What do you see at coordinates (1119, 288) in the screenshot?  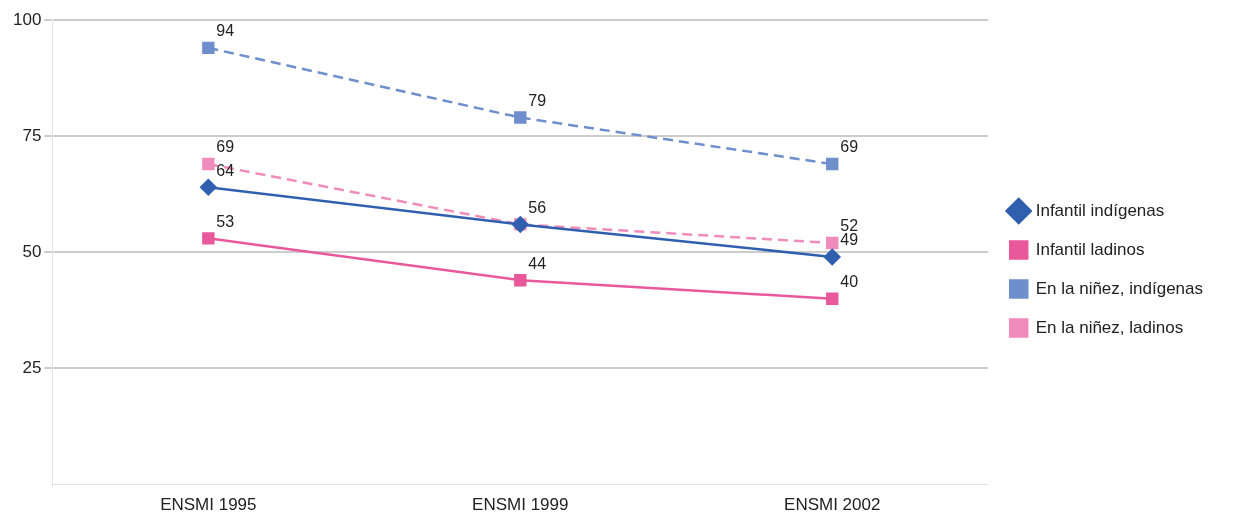 I see `legend-label: En la niñez, indígenas` at bounding box center [1119, 288].